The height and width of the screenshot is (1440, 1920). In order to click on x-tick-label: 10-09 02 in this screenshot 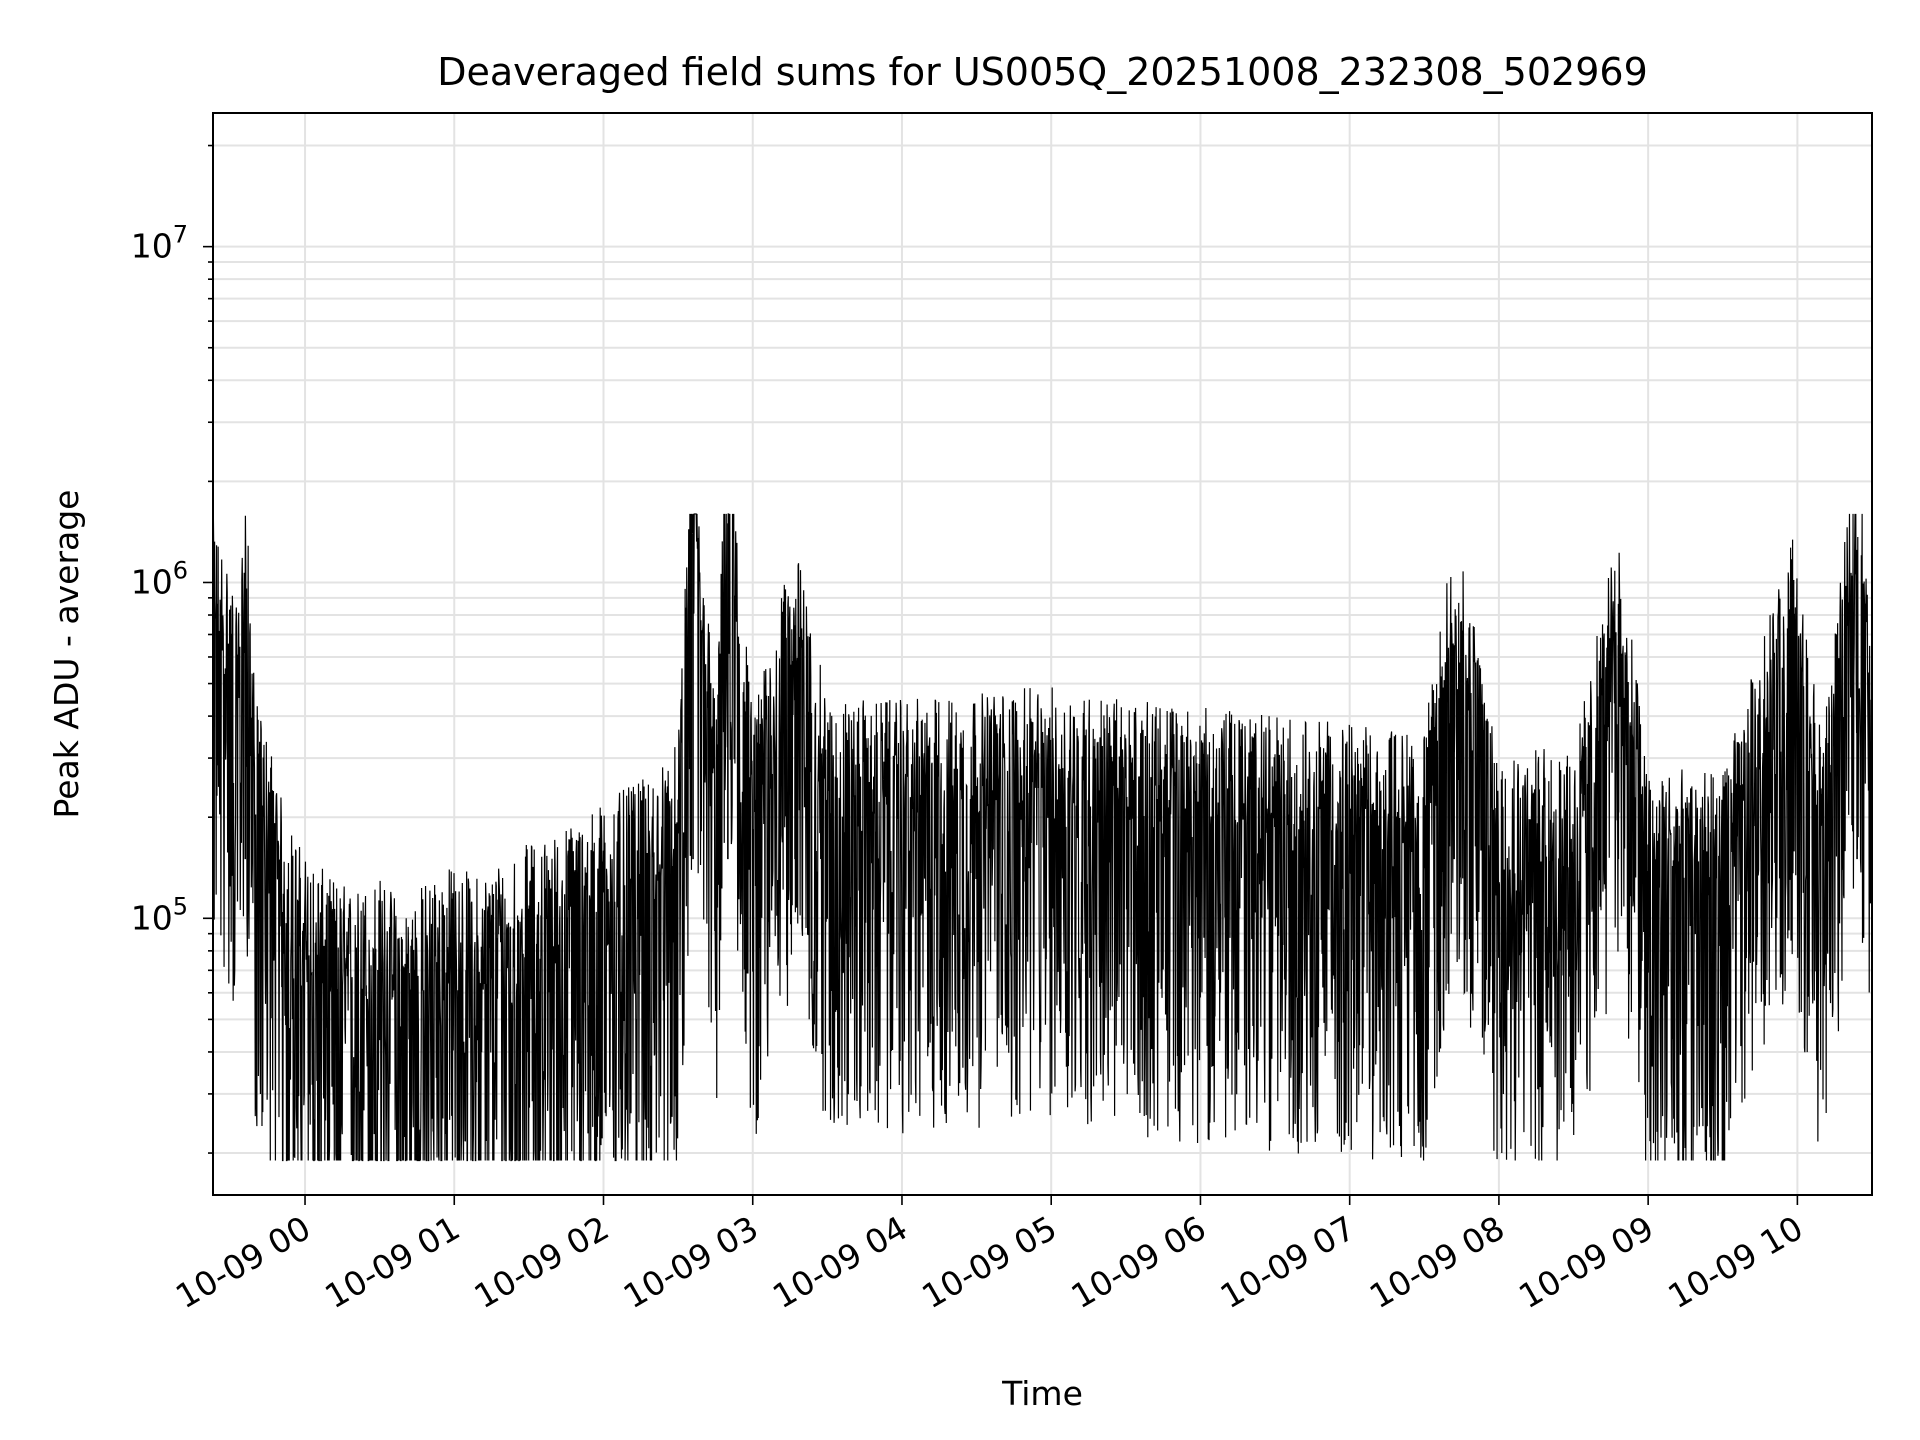, I will do `click(542, 1262)`.